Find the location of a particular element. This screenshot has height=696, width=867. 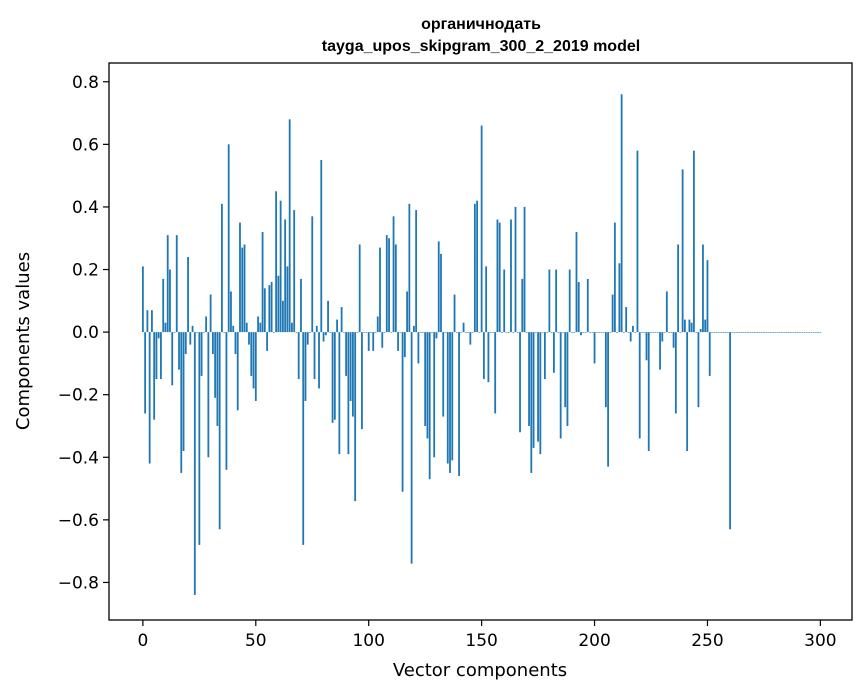

x-tick-label: 300 is located at coordinates (820, 641).